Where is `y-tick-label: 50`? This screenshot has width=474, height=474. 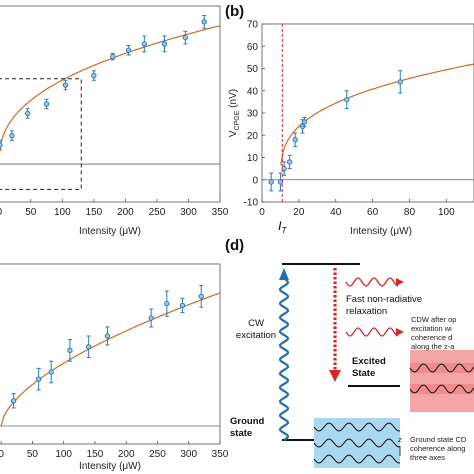
y-tick-label: 50 is located at coordinates (253, 69).